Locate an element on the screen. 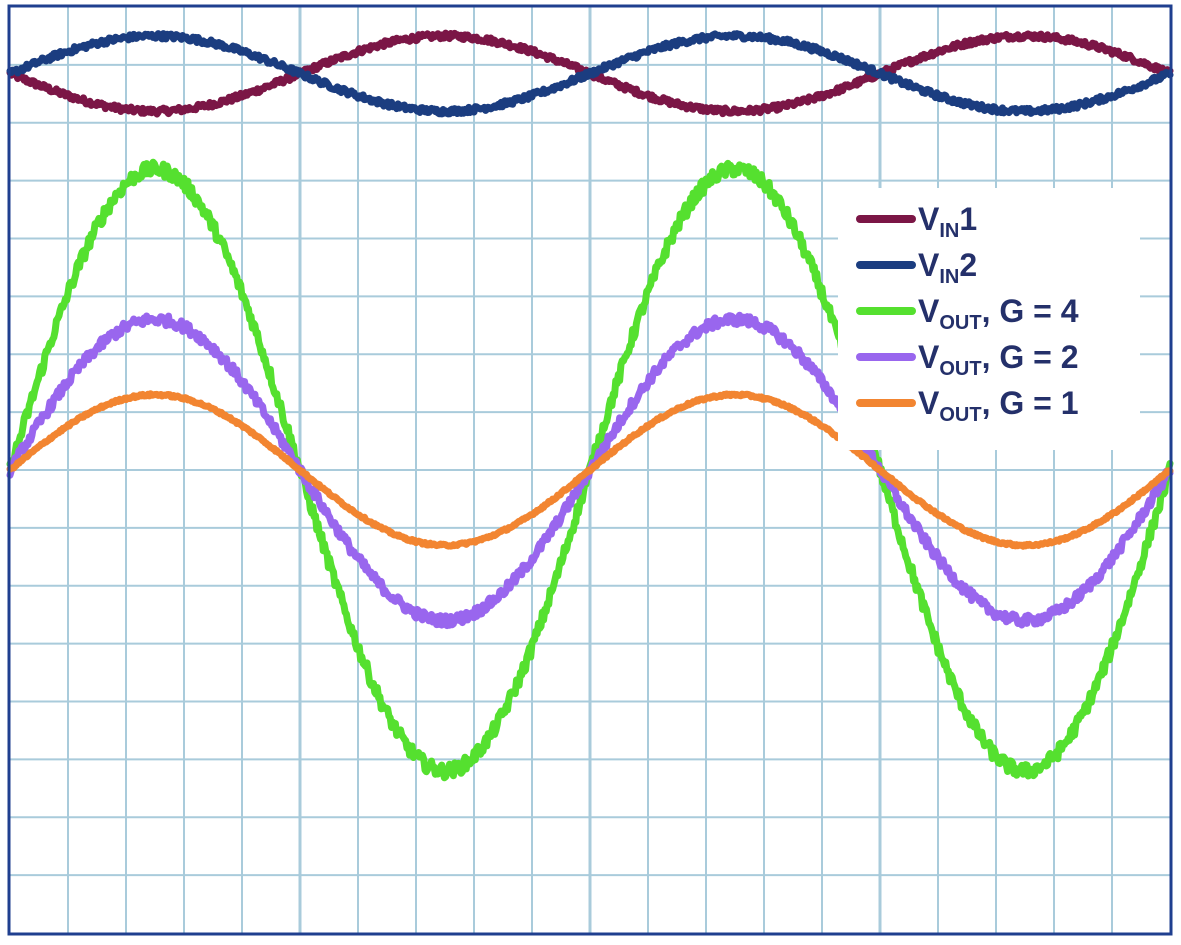 Image resolution: width=1181 pixels, height=945 pixels. legend-label-vin1: VIN1 is located at coordinates (947, 221).